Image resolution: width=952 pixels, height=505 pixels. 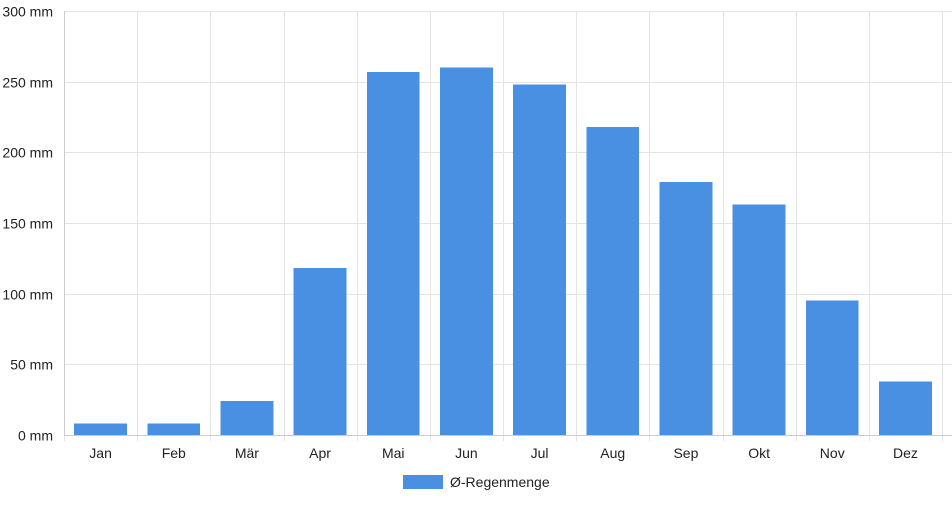 What do you see at coordinates (174, 429) in the screenshot?
I see `bar-feb` at bounding box center [174, 429].